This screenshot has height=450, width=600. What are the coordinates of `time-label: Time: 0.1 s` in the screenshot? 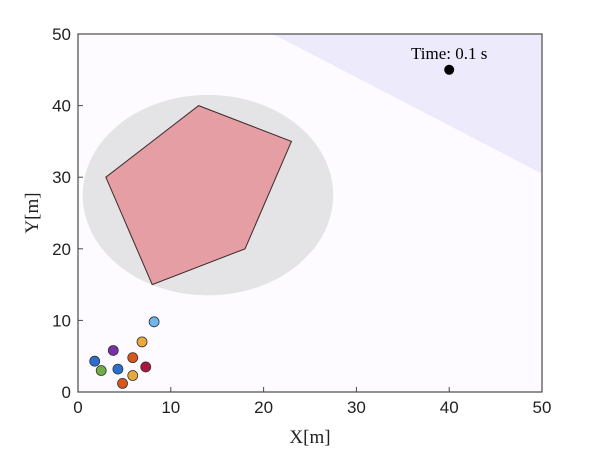 It's located at (449, 53).